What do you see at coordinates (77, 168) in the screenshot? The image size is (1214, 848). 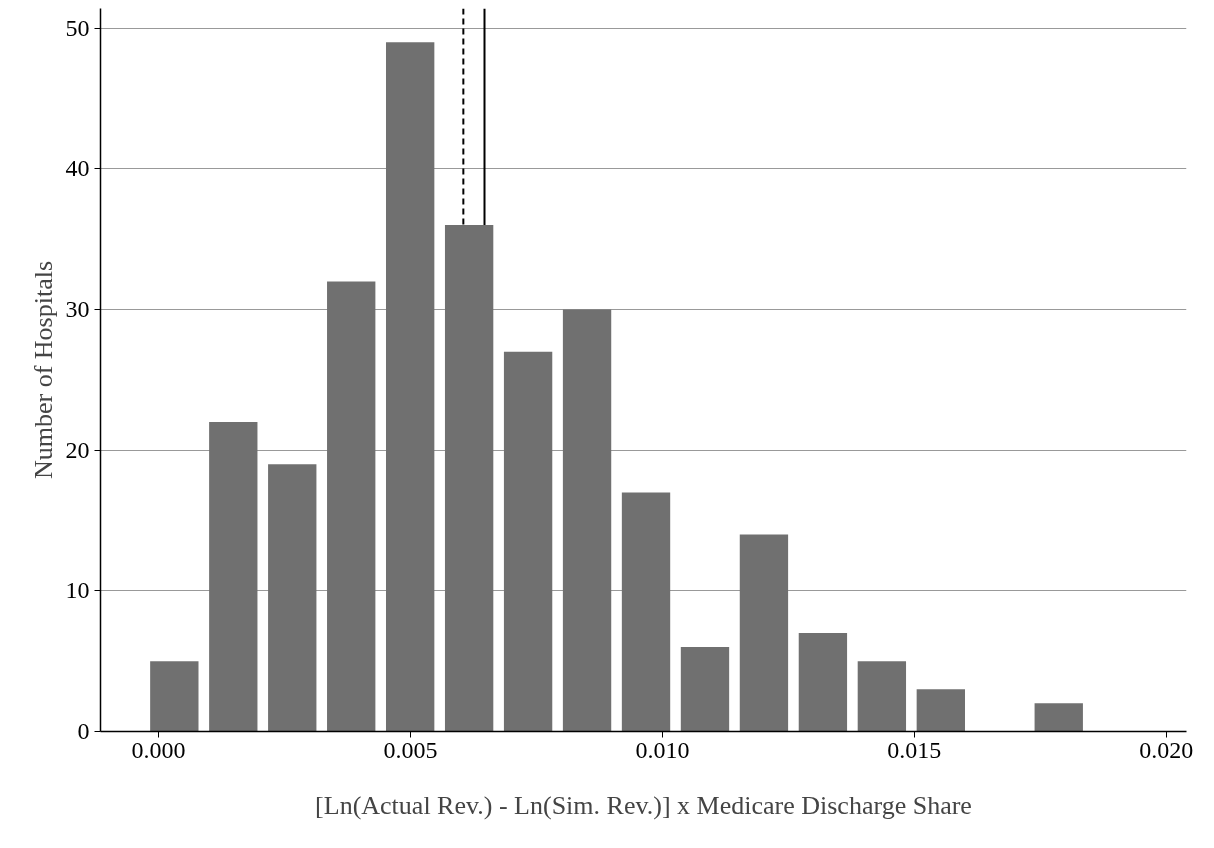 I see `y-tick-label: 40` at bounding box center [77, 168].